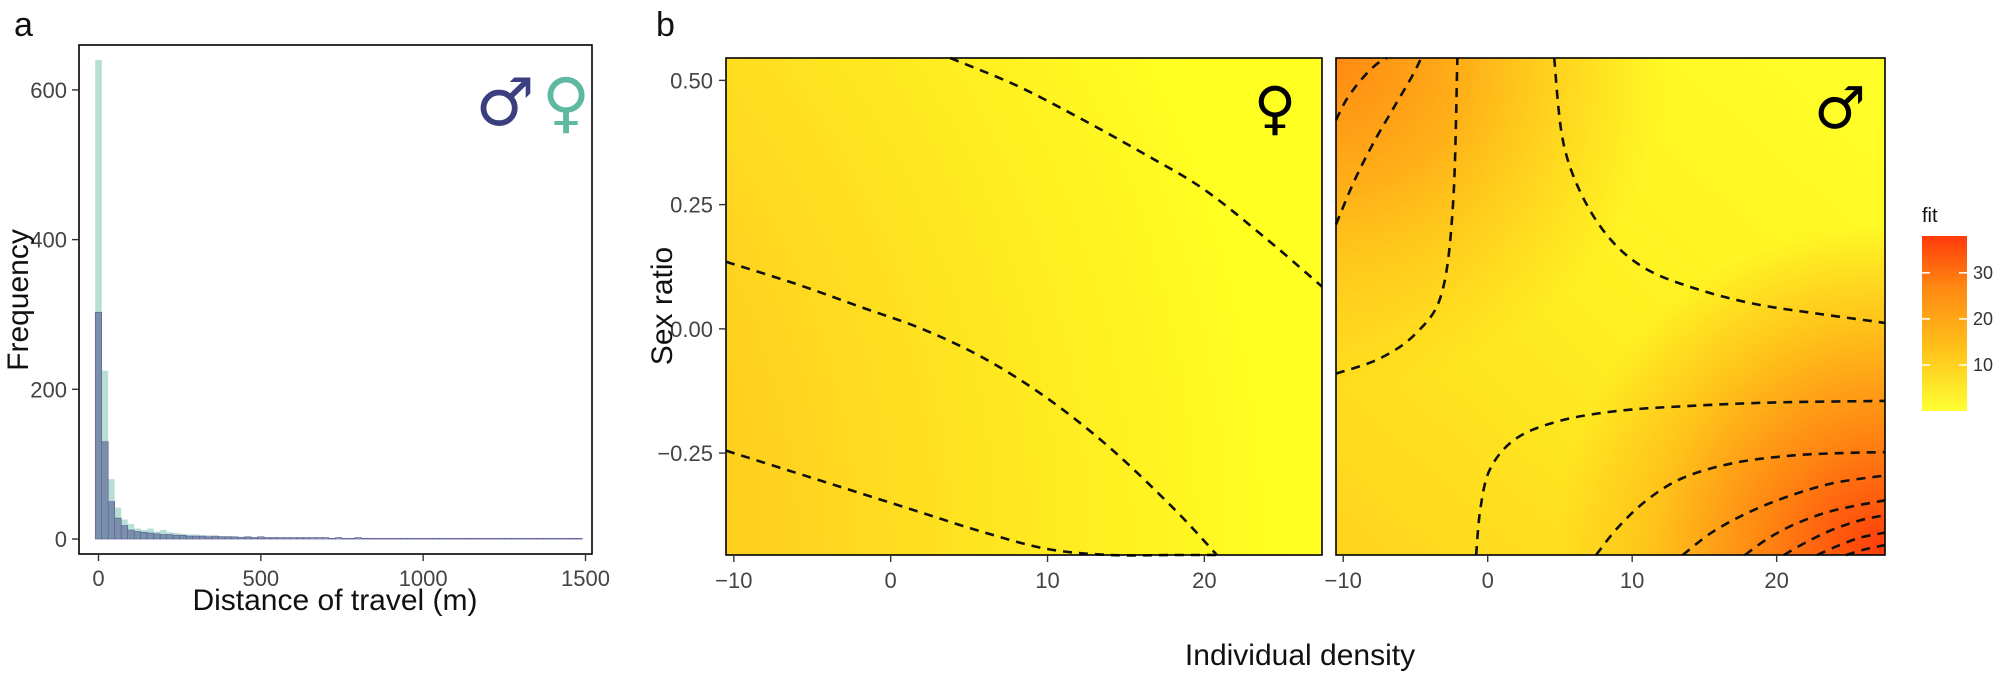 The width and height of the screenshot is (2004, 678). What do you see at coordinates (1930, 216) in the screenshot?
I see `colorbar-title: fit` at bounding box center [1930, 216].